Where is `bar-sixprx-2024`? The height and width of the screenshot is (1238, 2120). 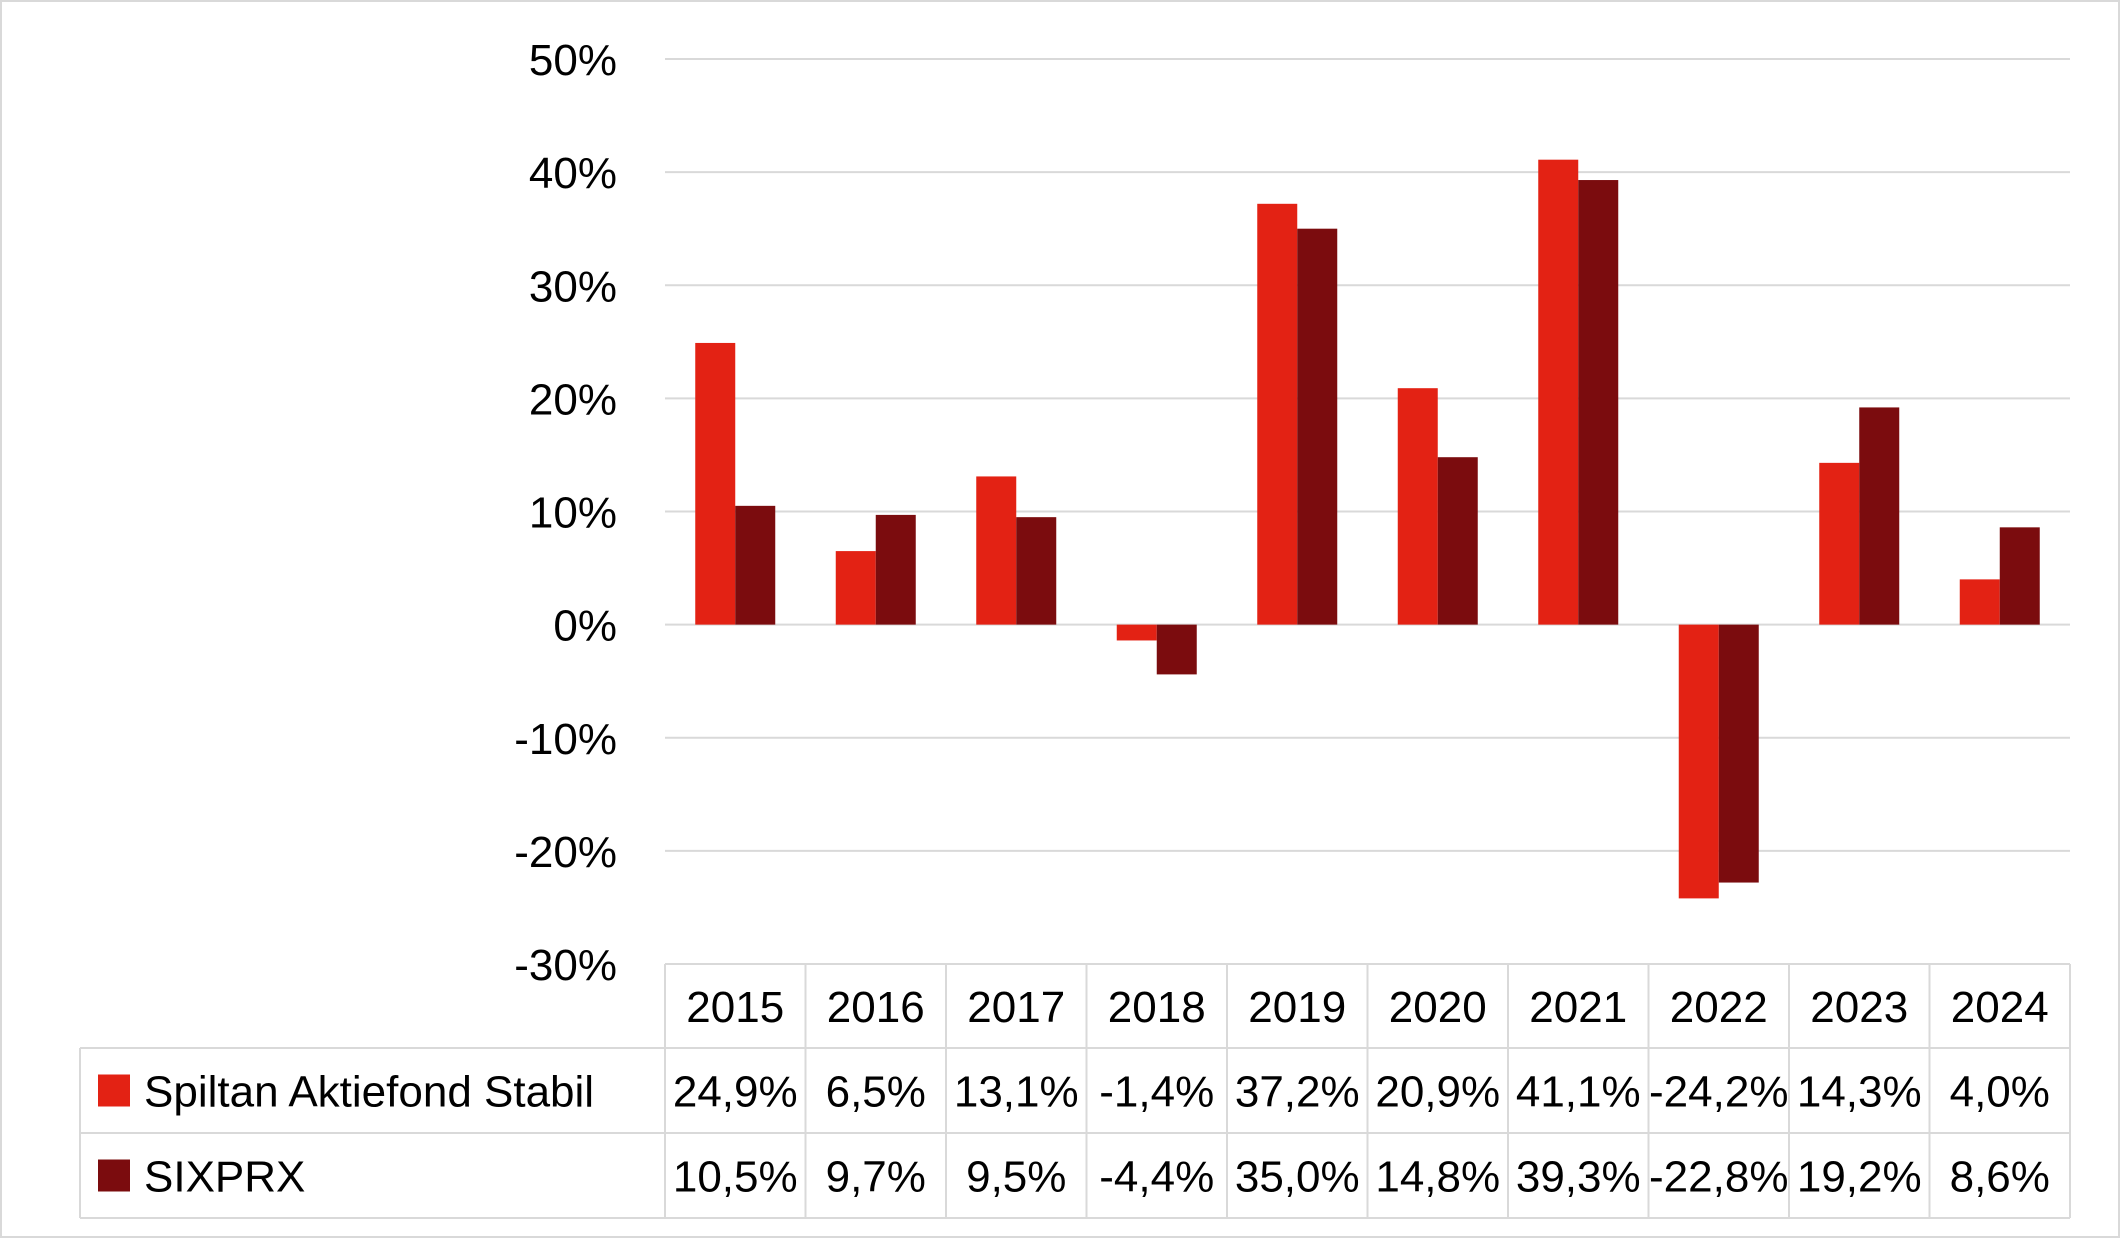
bar-sixprx-2024 is located at coordinates (2019, 576).